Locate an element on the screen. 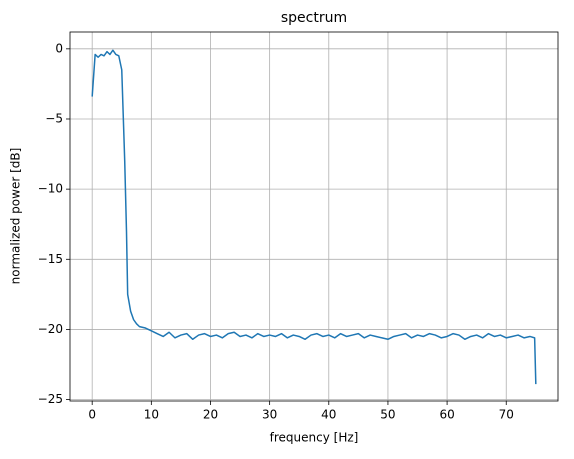 The height and width of the screenshot is (459, 574). y-tick-label: −20 is located at coordinates (50, 329).